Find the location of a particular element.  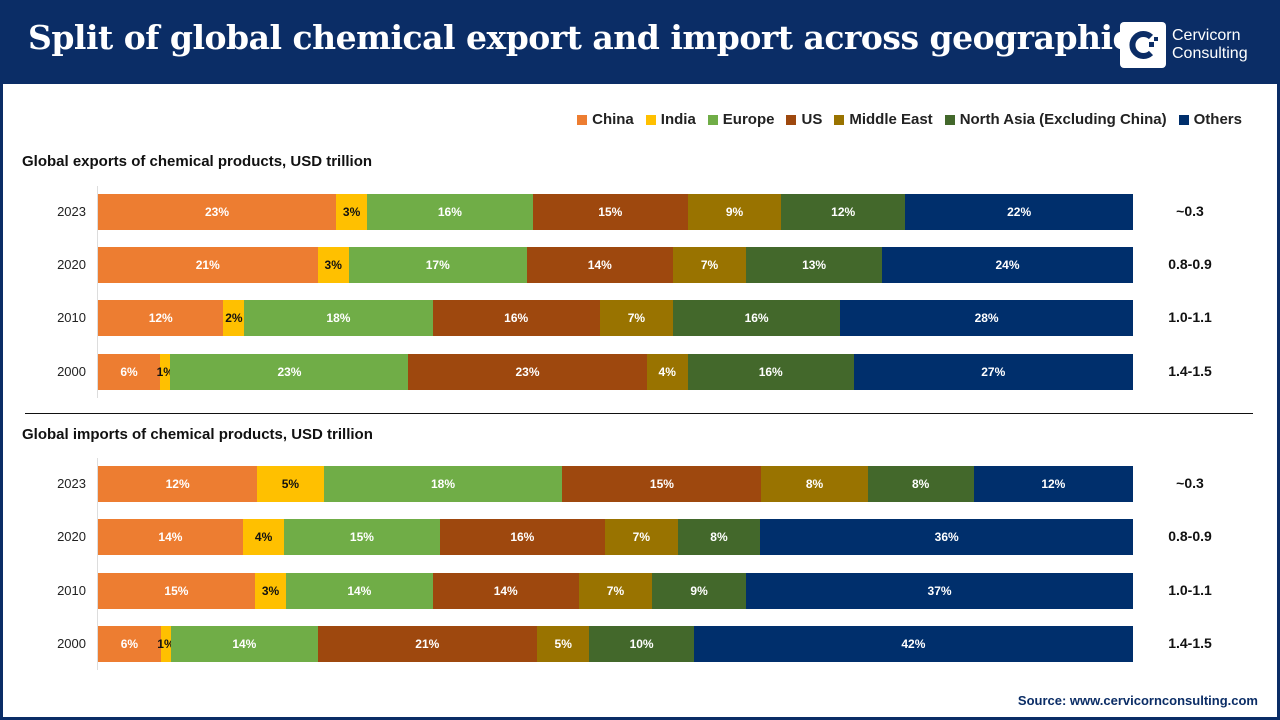

bar-segment: 13% is located at coordinates (814, 265).